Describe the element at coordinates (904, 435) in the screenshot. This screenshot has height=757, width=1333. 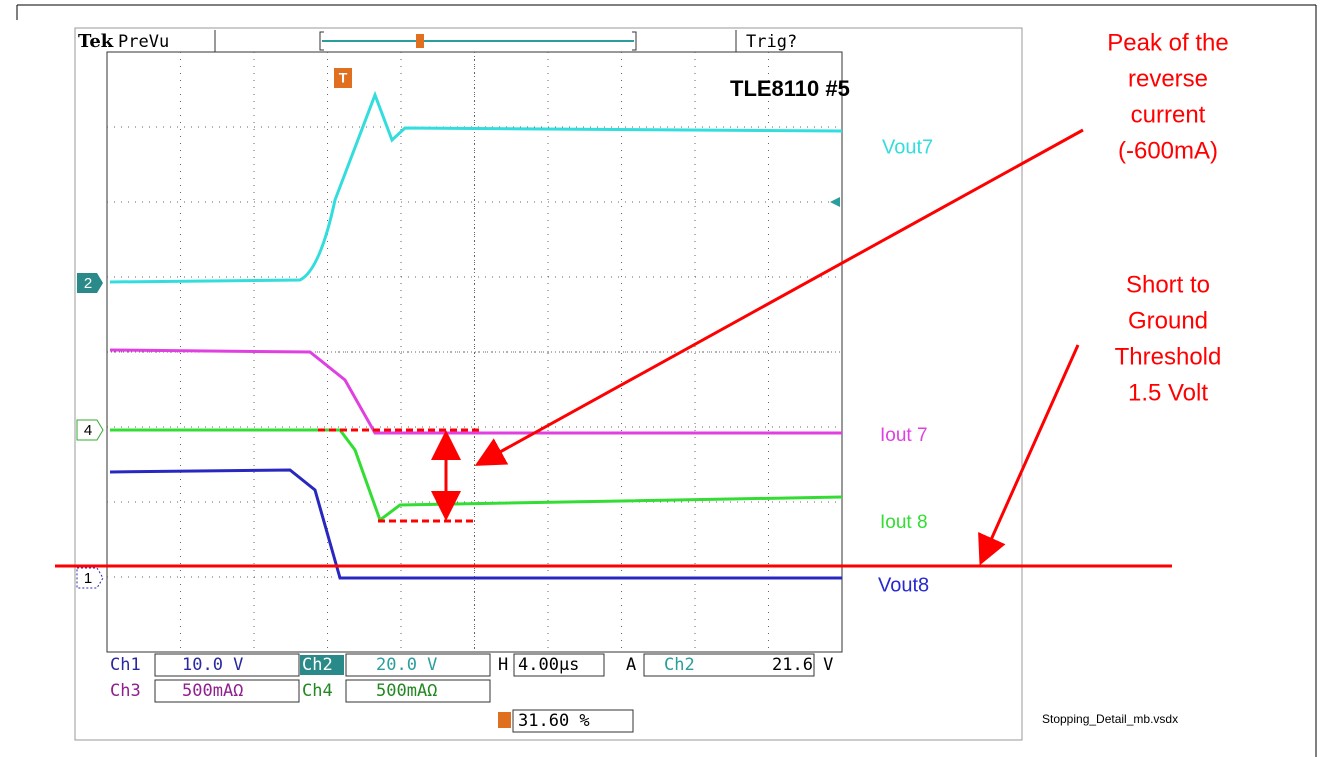
I see `trace-label: Iout 7` at that location.